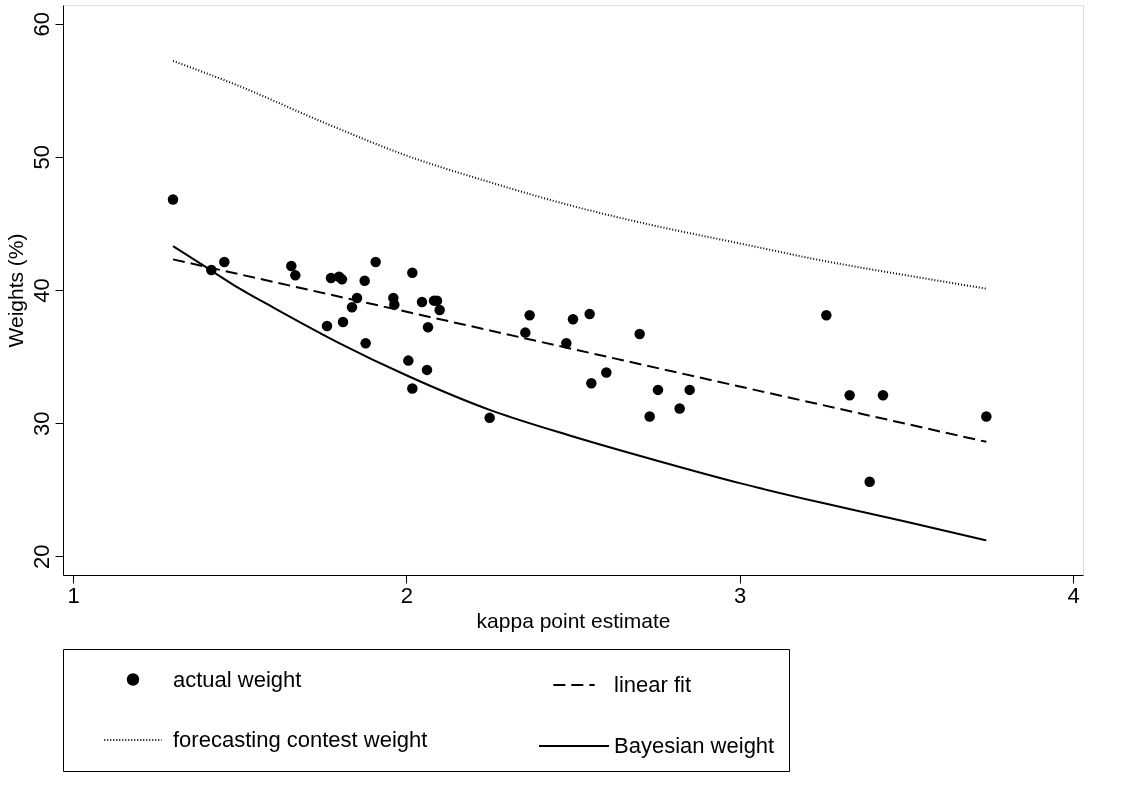  Describe the element at coordinates (300, 739) in the screenshot. I see `legend-label: forecasting contest weight` at that location.